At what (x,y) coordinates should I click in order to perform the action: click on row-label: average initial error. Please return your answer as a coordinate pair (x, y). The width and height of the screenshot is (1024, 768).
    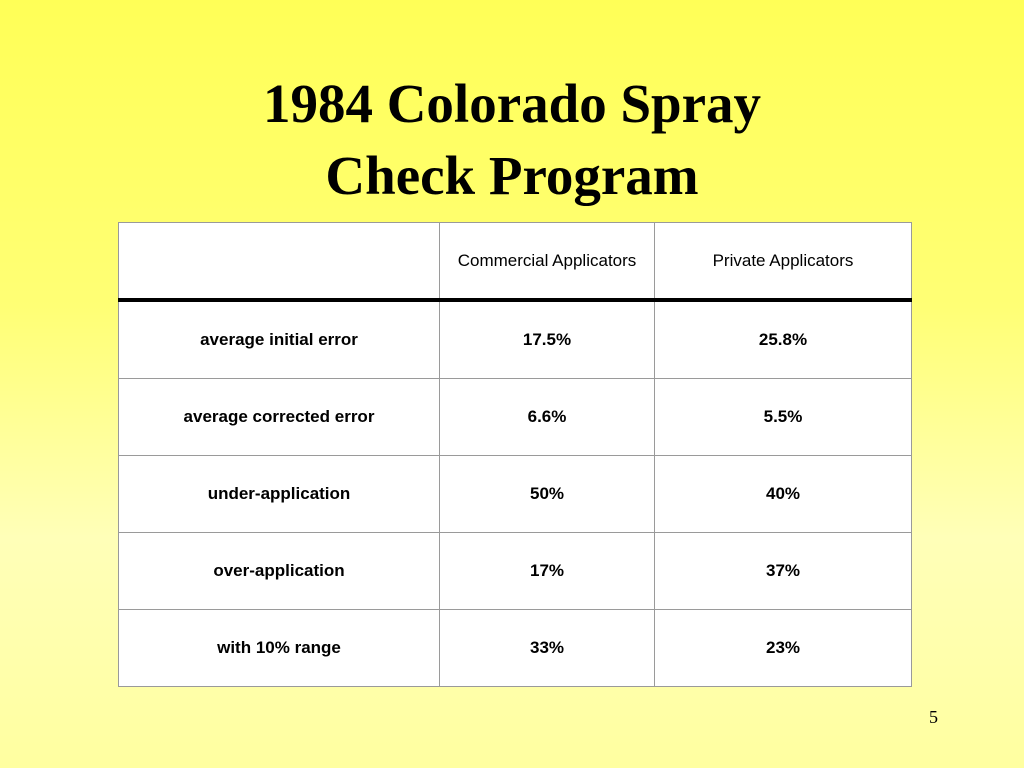
    Looking at the image, I should click on (279, 339).